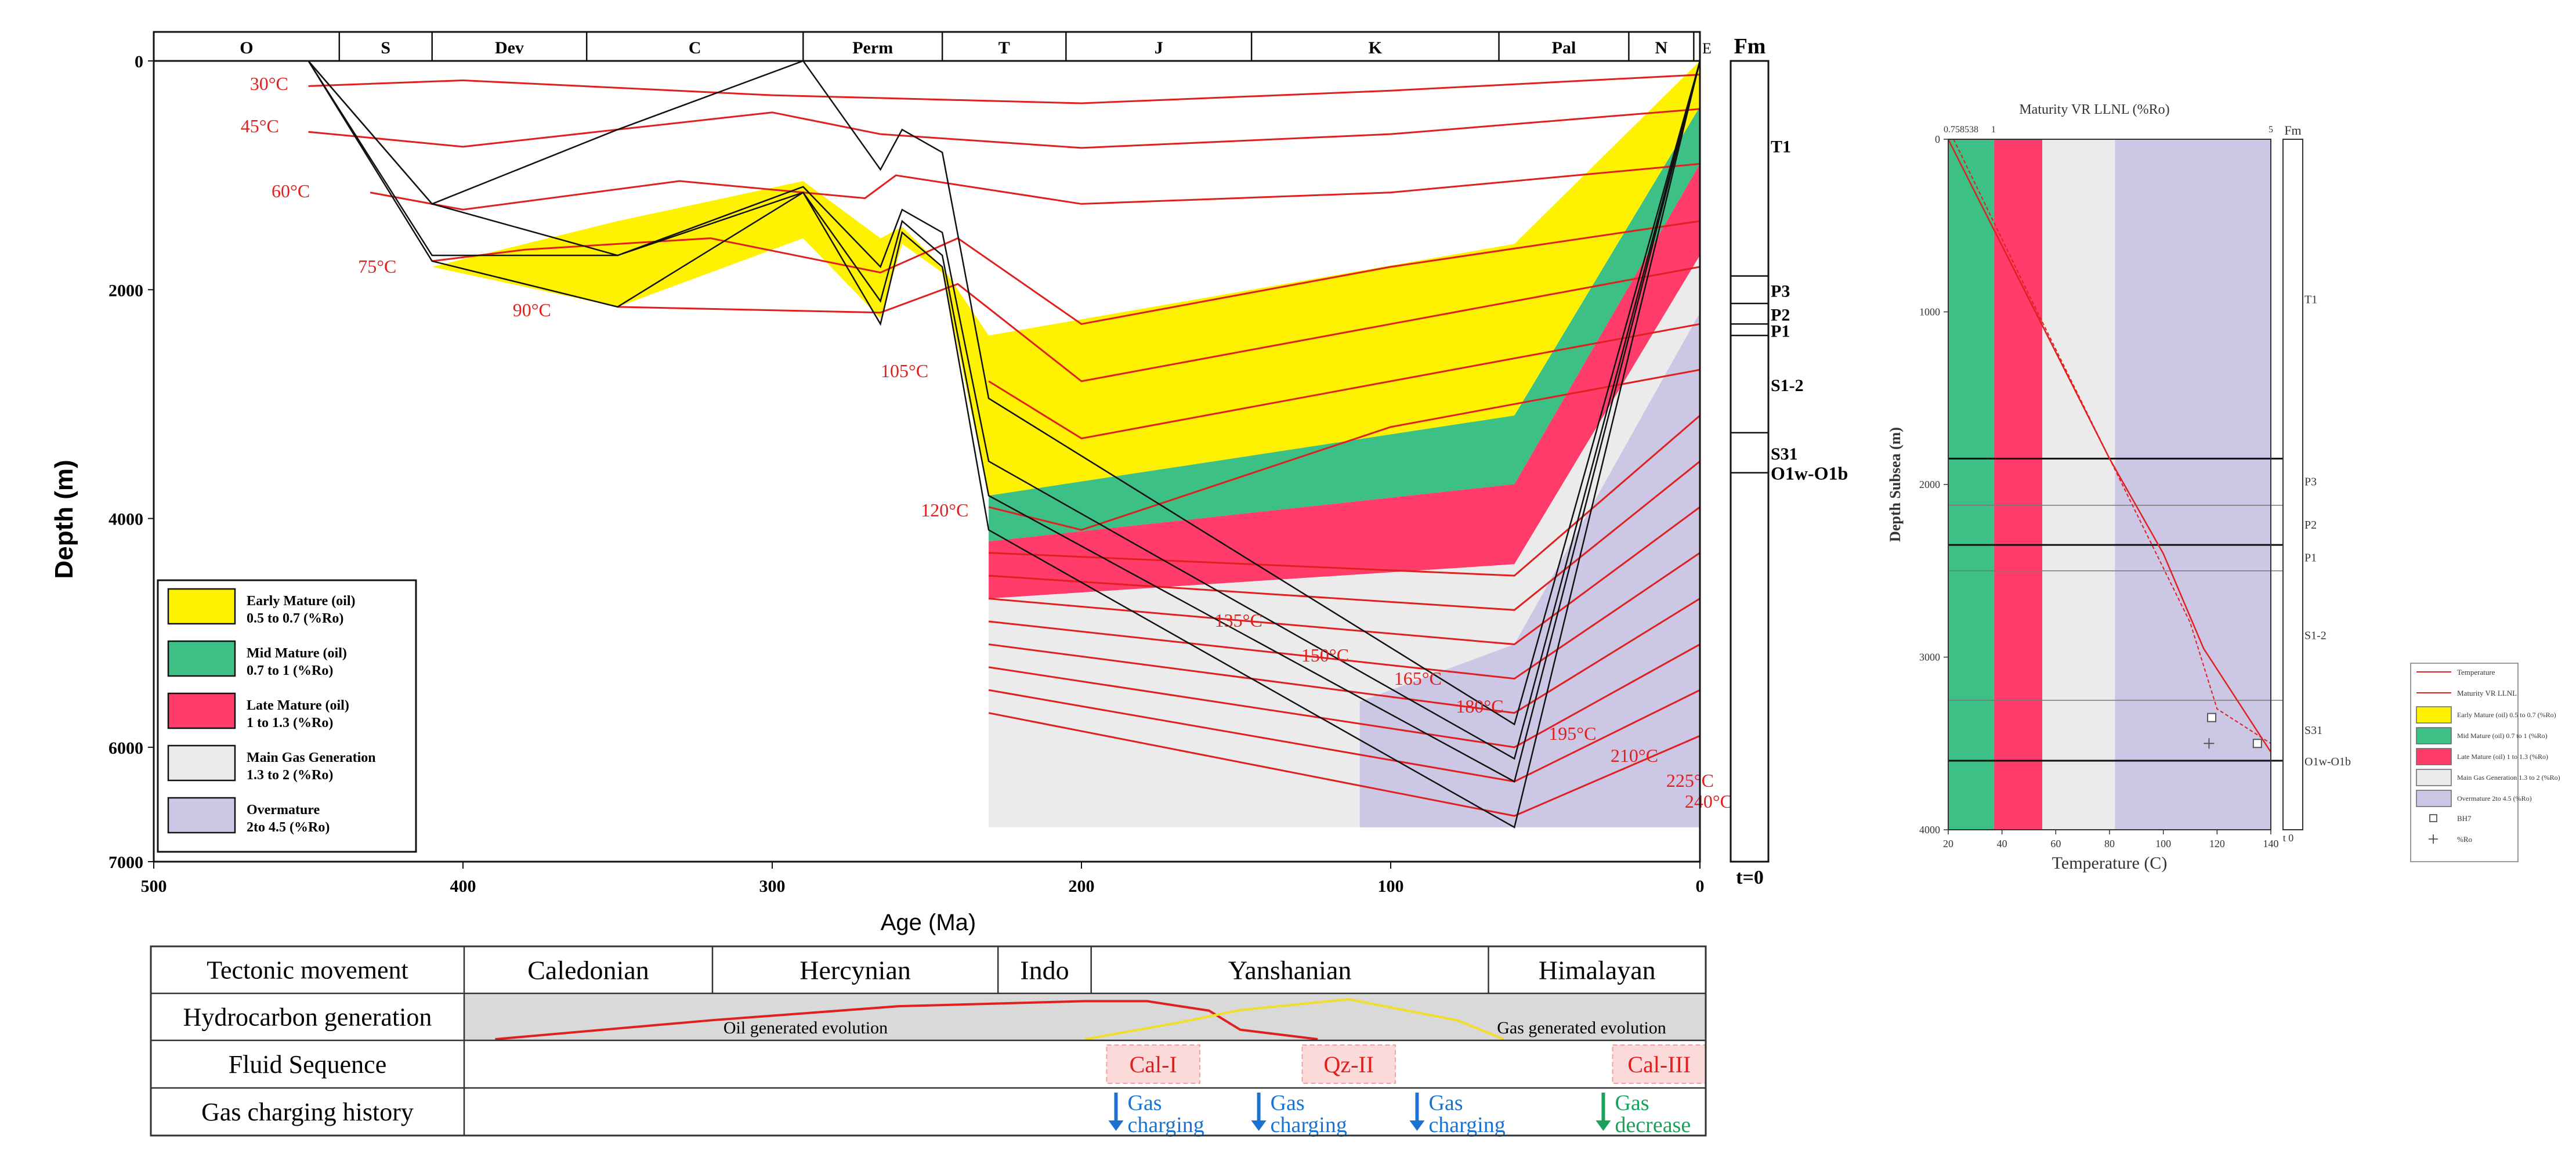 The image size is (2576, 1157). What do you see at coordinates (1929, 484) in the screenshot?
I see `right-y-tick-label: 2000` at bounding box center [1929, 484].